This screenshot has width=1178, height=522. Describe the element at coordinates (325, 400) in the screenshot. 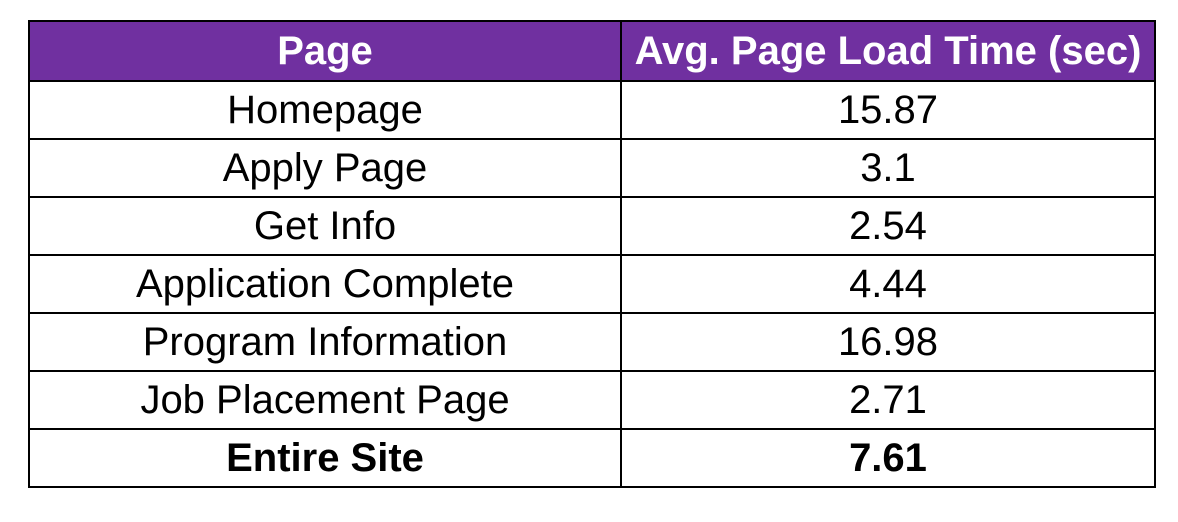

I see `page-cell: Job Placement Page` at that location.